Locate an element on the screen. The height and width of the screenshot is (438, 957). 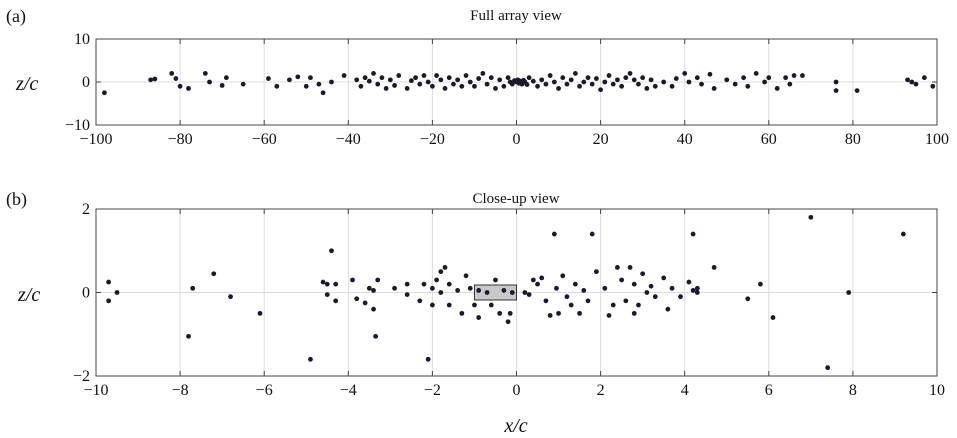
highlight-rect is located at coordinates (495, 292).